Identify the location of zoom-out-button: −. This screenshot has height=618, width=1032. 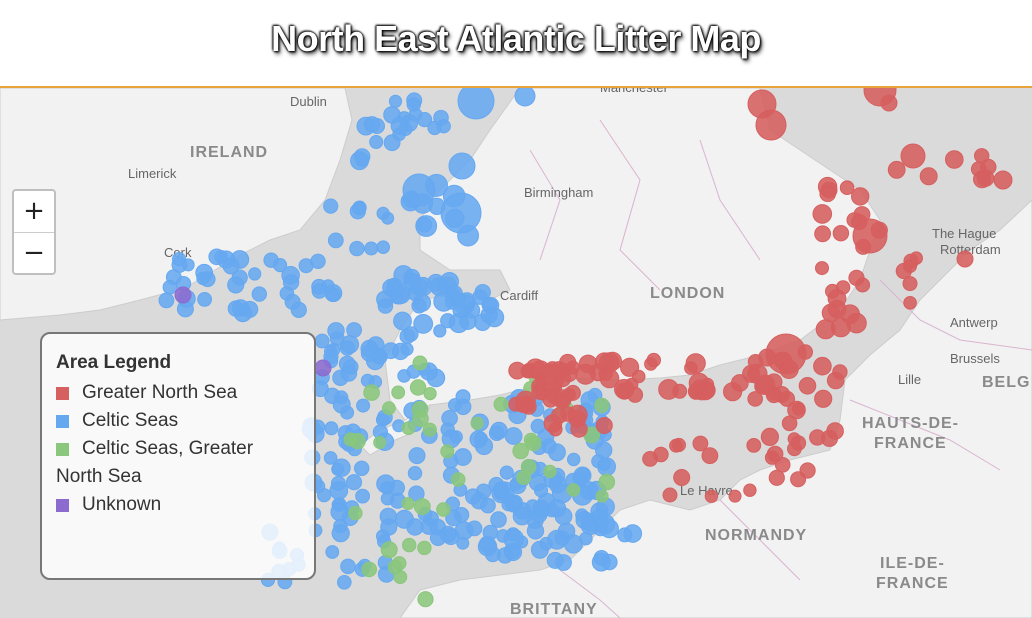
(34, 253).